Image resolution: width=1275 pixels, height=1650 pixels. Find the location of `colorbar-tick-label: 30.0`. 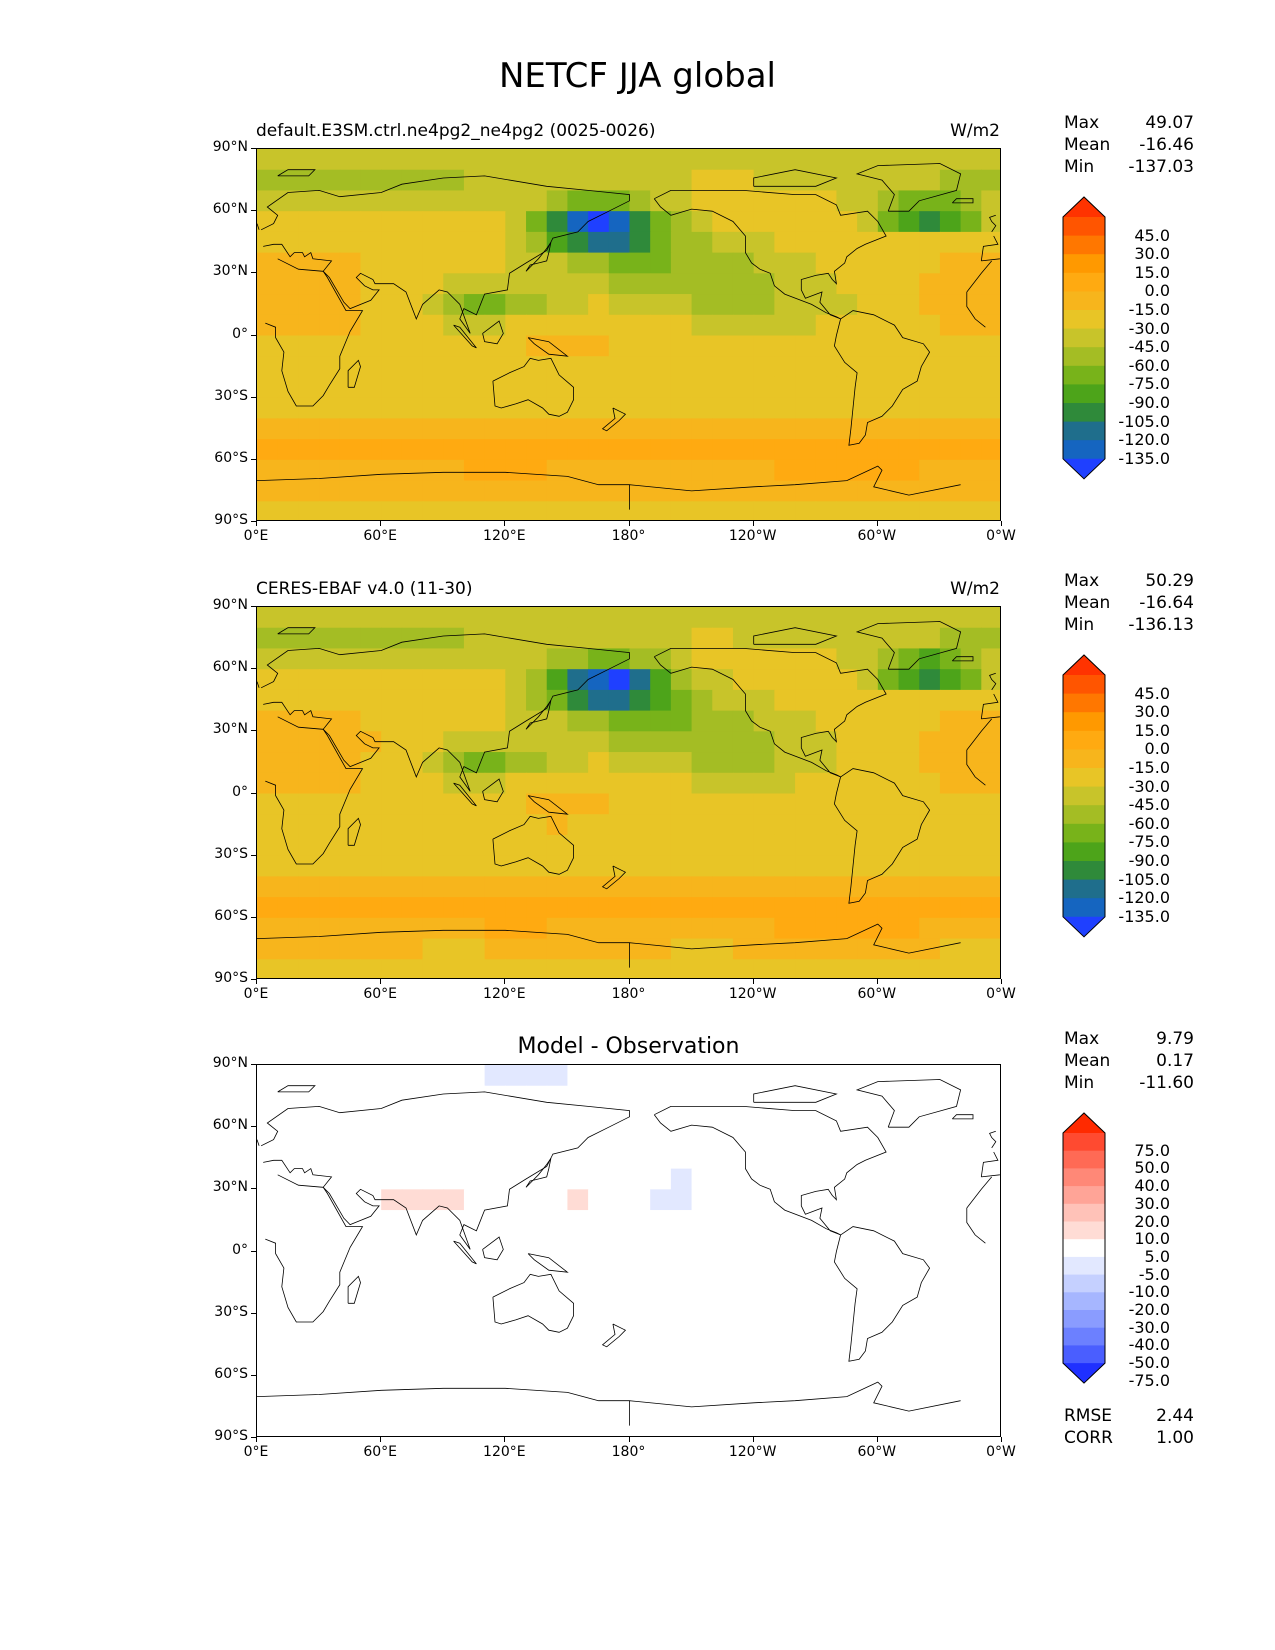

colorbar-tick-label: 30.0 is located at coordinates (1152, 712).